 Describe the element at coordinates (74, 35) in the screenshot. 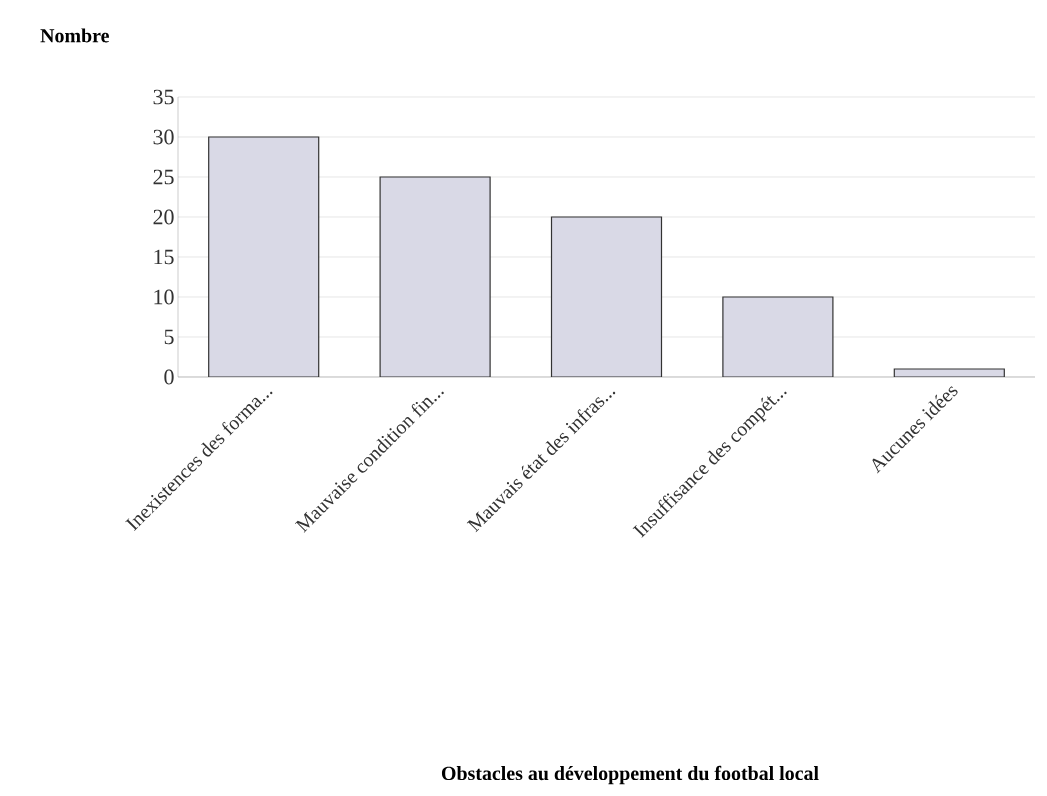

I see `y-axis-title: Nombre` at that location.